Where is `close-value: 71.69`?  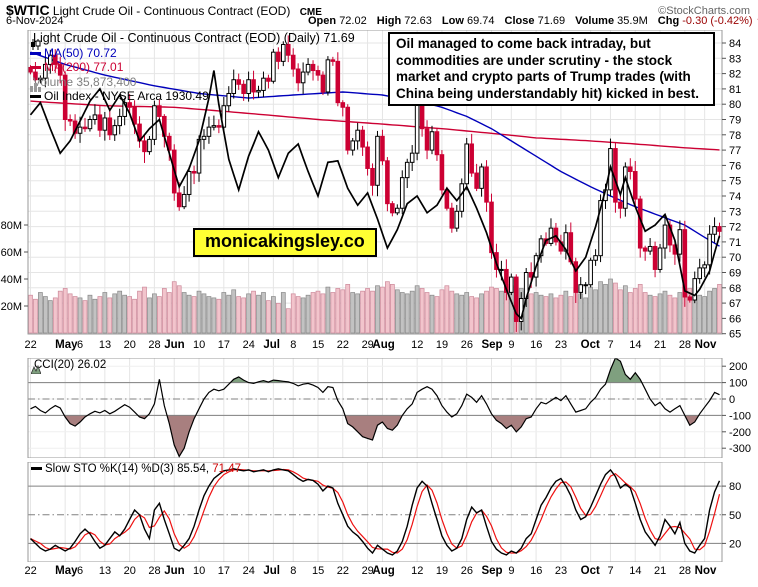
close-value: 71.69 is located at coordinates (551, 21).